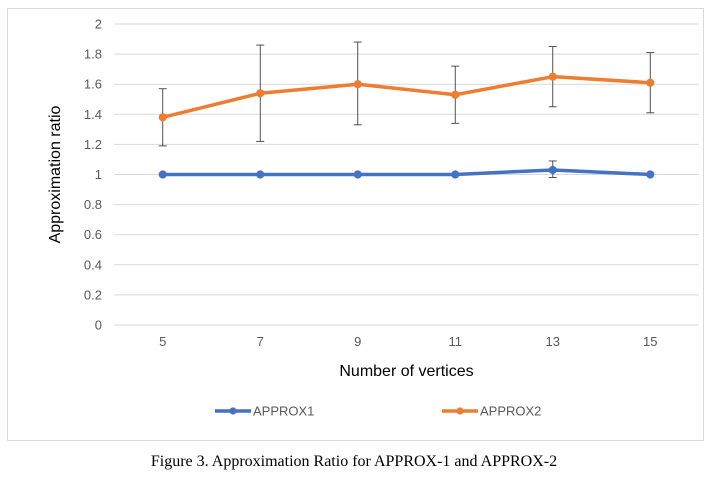 The width and height of the screenshot is (708, 479). Describe the element at coordinates (55, 174) in the screenshot. I see `y-axis-label: Approximation ratio` at that location.